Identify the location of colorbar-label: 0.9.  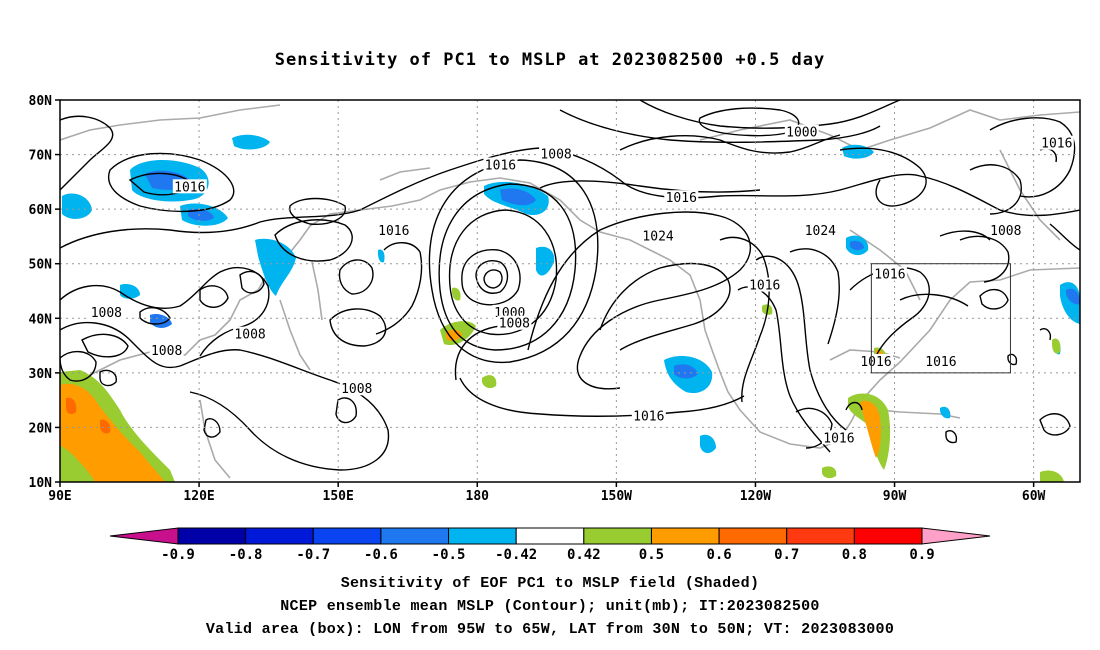
(921, 555).